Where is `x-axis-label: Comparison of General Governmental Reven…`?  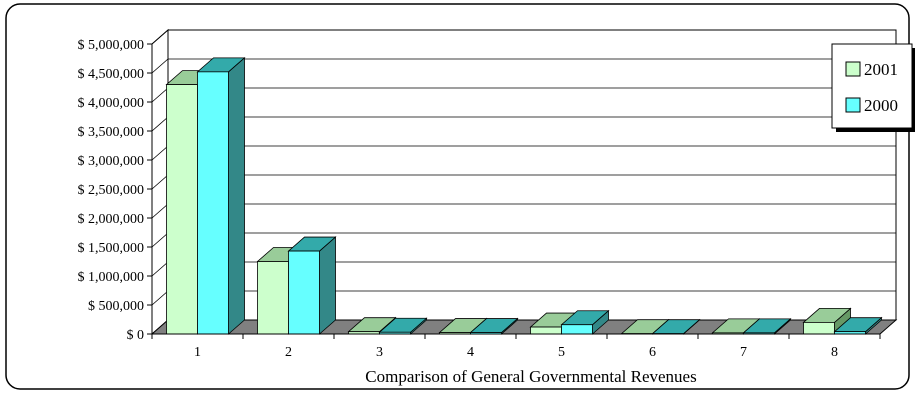 x-axis-label: Comparison of General Governmental Reven… is located at coordinates (530, 376).